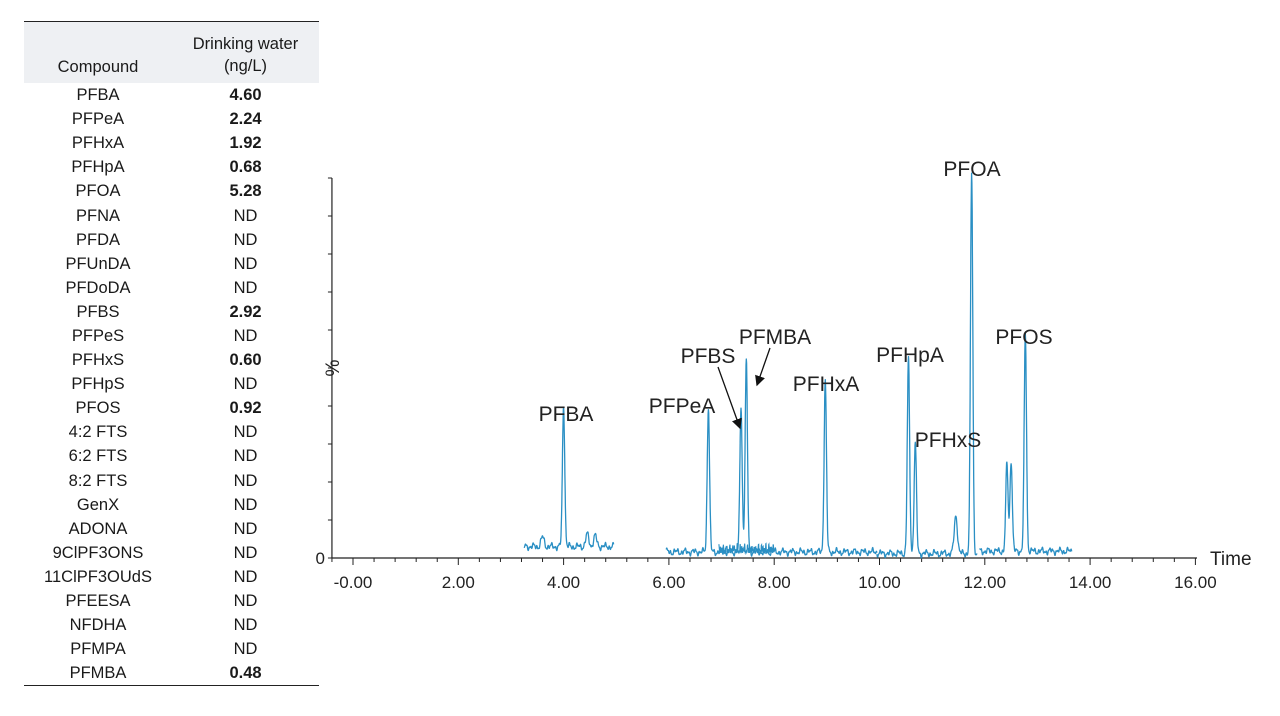 The image size is (1280, 716). I want to click on table-row: PFPeS ND, so click(171, 336).